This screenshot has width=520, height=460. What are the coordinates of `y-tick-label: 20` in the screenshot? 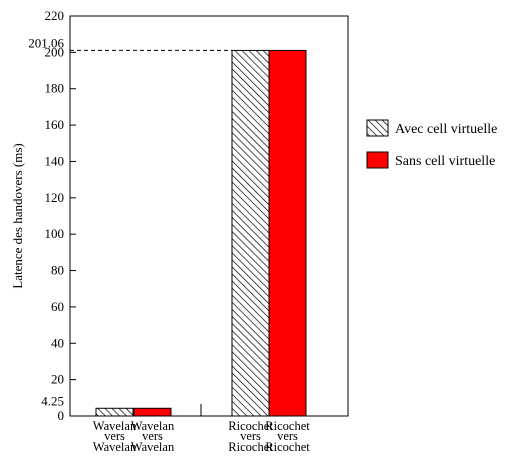 It's located at (57, 379).